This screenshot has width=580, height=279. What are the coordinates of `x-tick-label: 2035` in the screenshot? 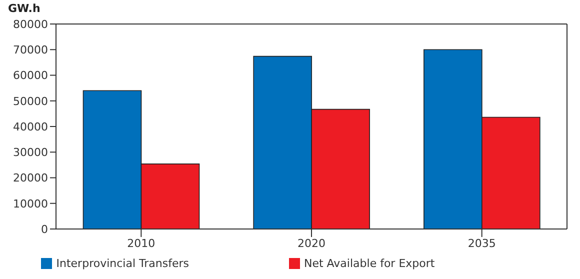 It's located at (482, 243).